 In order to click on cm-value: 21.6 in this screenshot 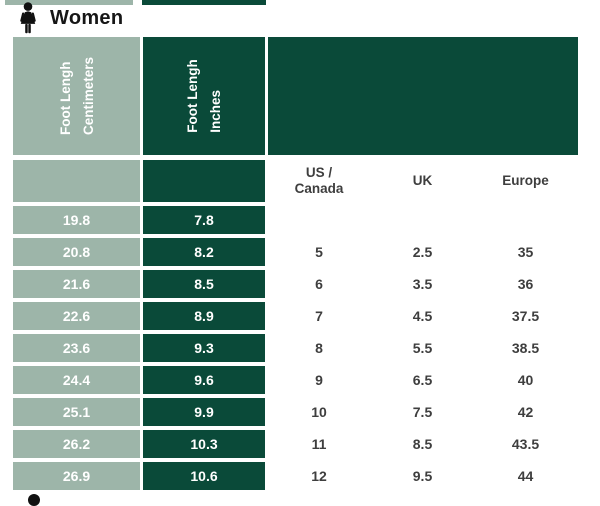, I will do `click(76, 284)`.